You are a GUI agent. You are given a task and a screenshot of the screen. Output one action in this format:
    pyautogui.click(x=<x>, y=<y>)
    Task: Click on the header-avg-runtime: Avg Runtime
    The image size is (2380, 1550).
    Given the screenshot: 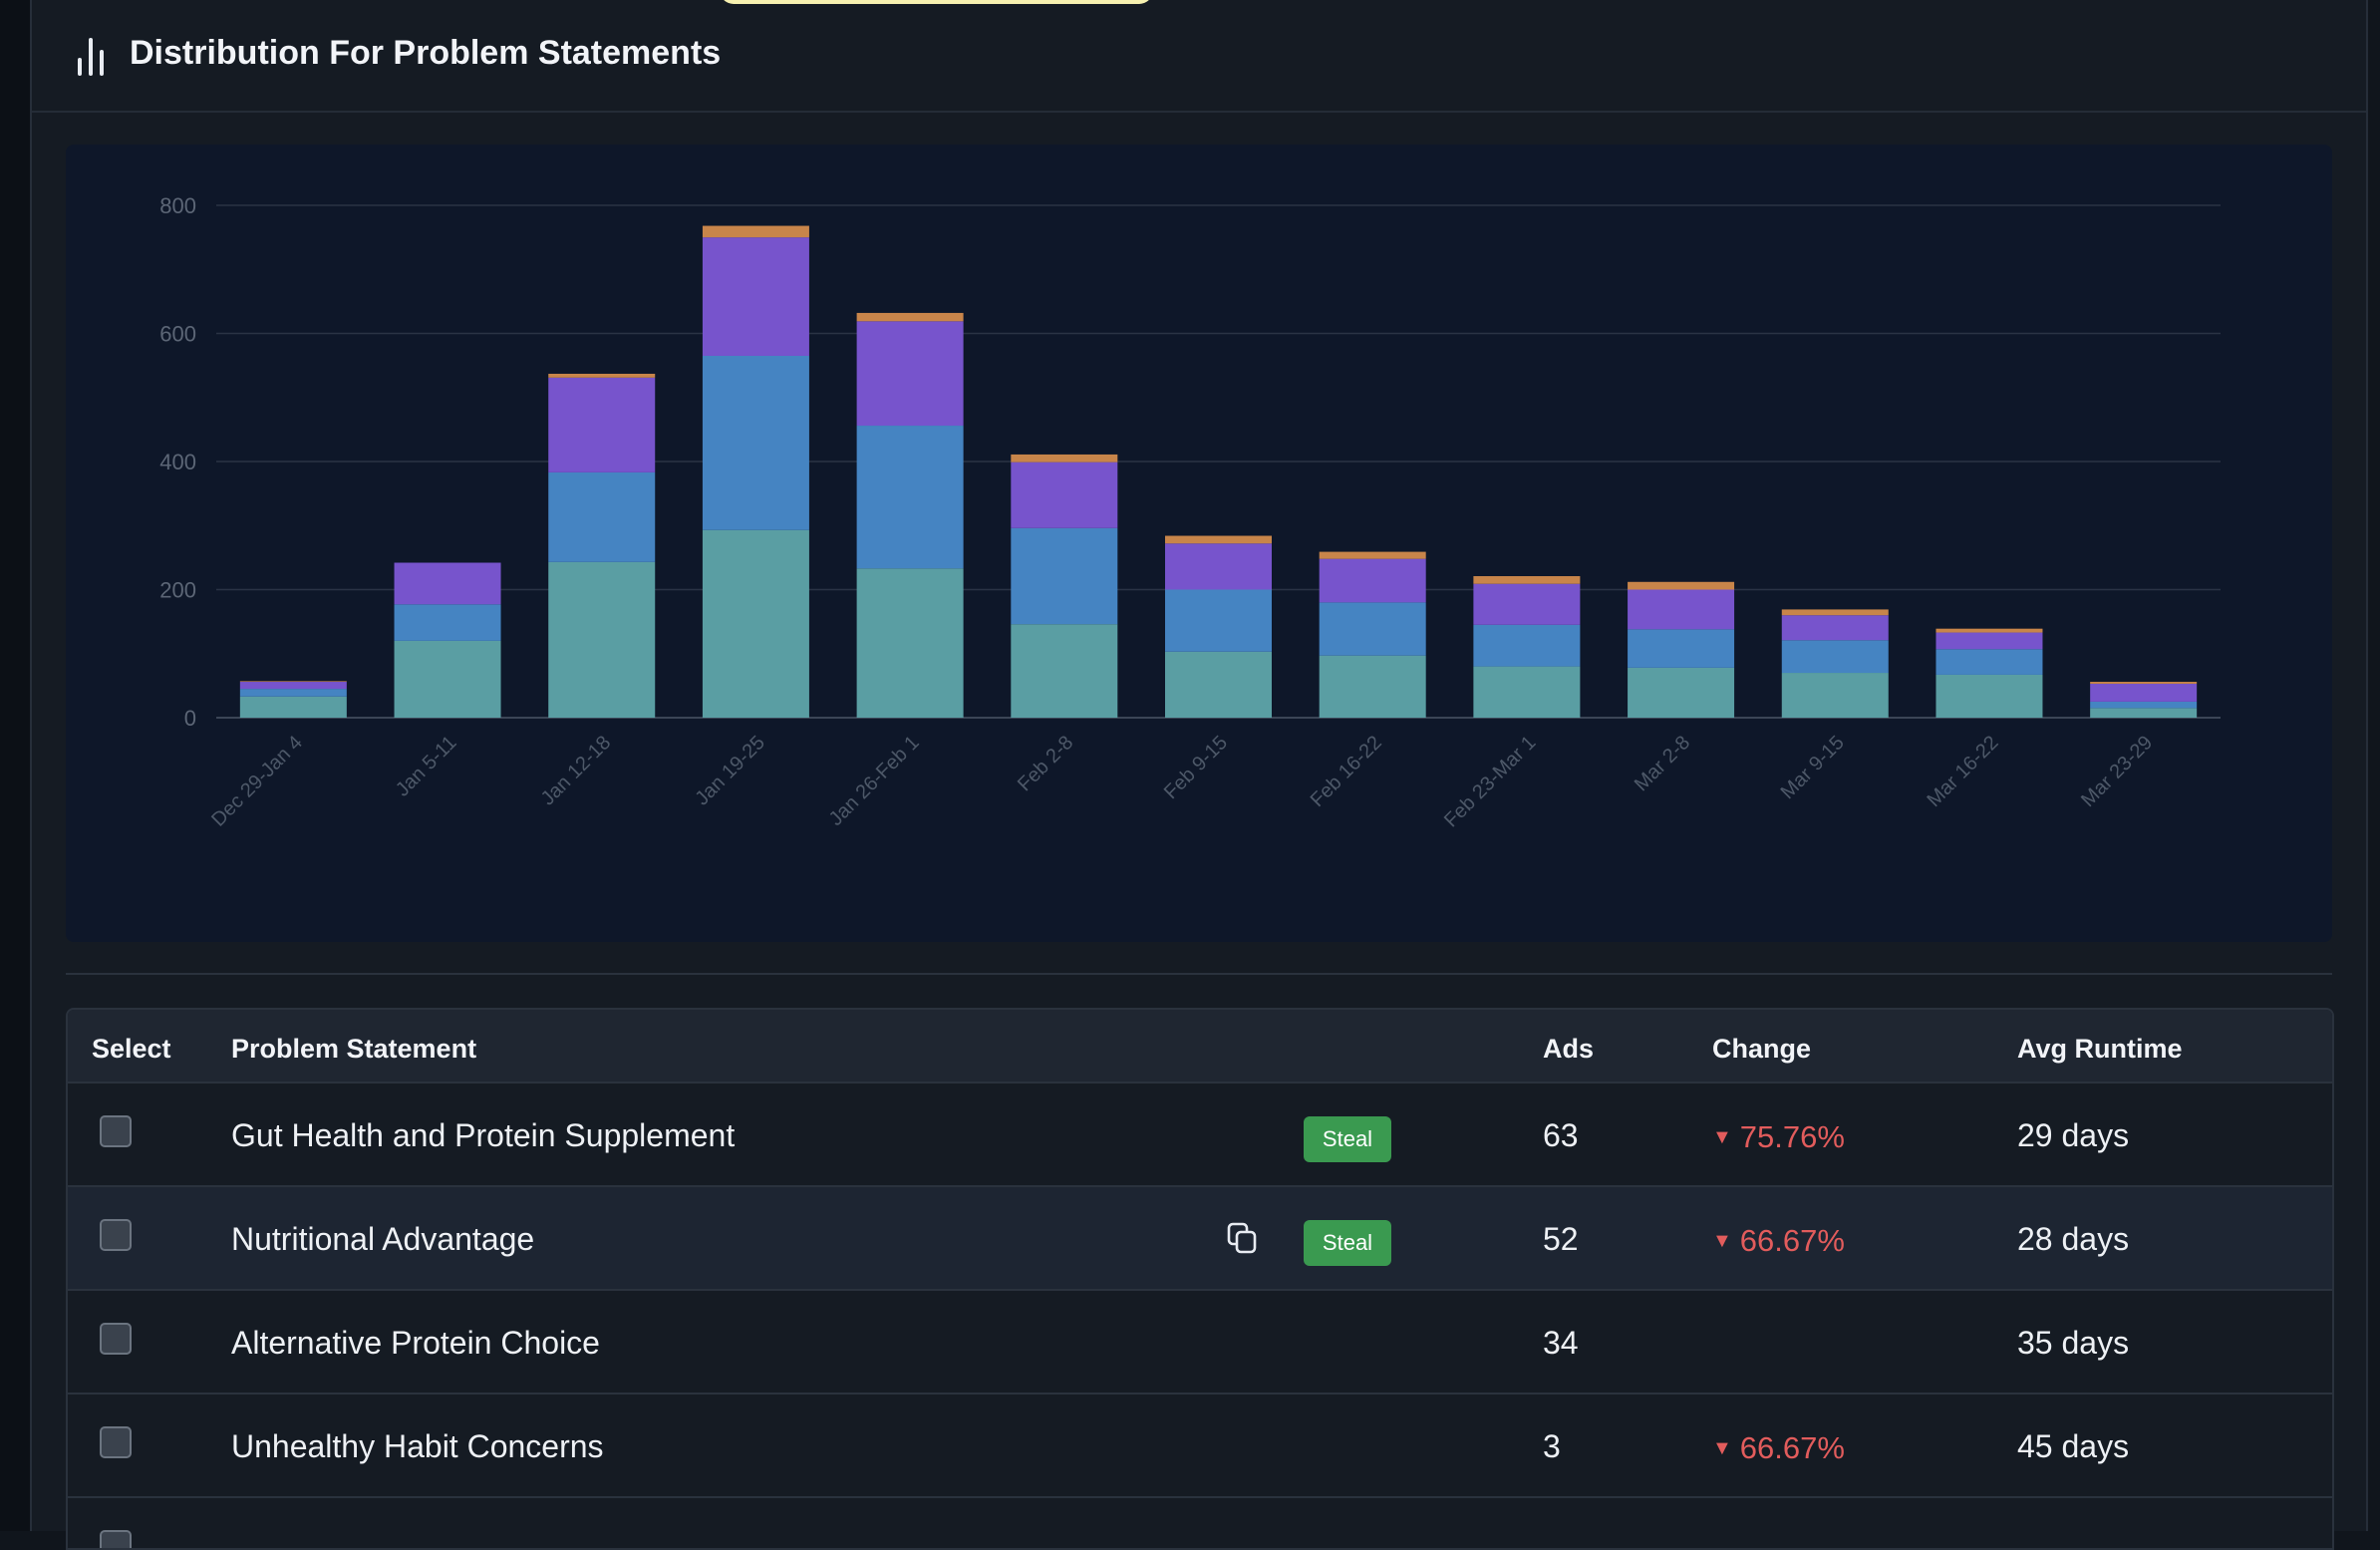 What is the action you would take?
    pyautogui.click(x=2100, y=1049)
    